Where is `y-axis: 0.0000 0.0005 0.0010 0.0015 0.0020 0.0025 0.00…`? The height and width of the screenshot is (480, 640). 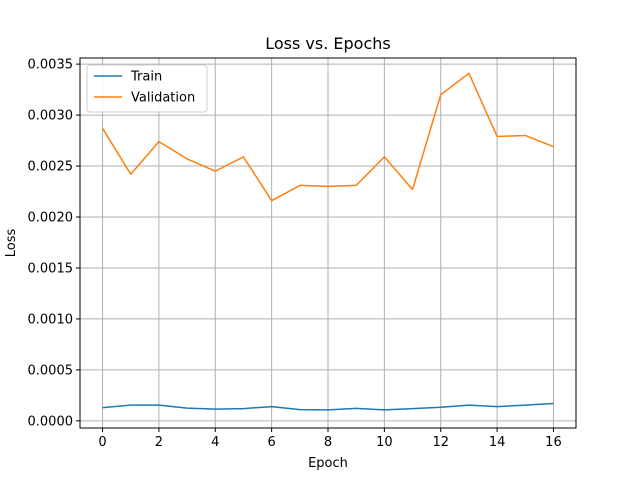
y-axis: 0.0000 0.0005 0.0010 0.0015 0.0020 0.0025 0.00… is located at coordinates (54, 243).